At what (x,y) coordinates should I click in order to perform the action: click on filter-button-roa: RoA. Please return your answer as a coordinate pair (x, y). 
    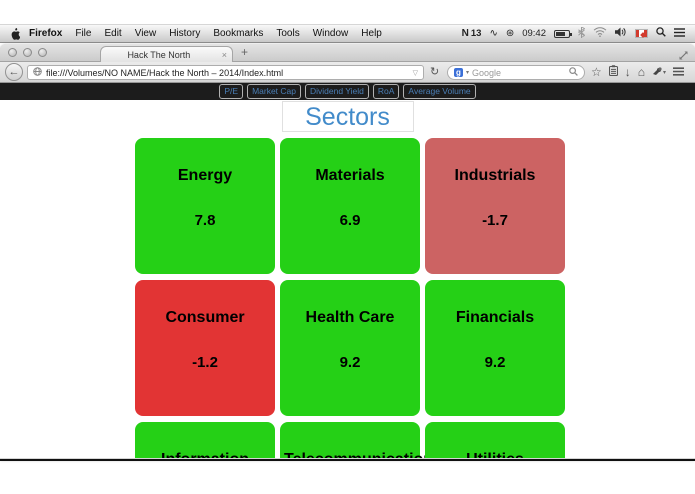
    Looking at the image, I should click on (386, 91).